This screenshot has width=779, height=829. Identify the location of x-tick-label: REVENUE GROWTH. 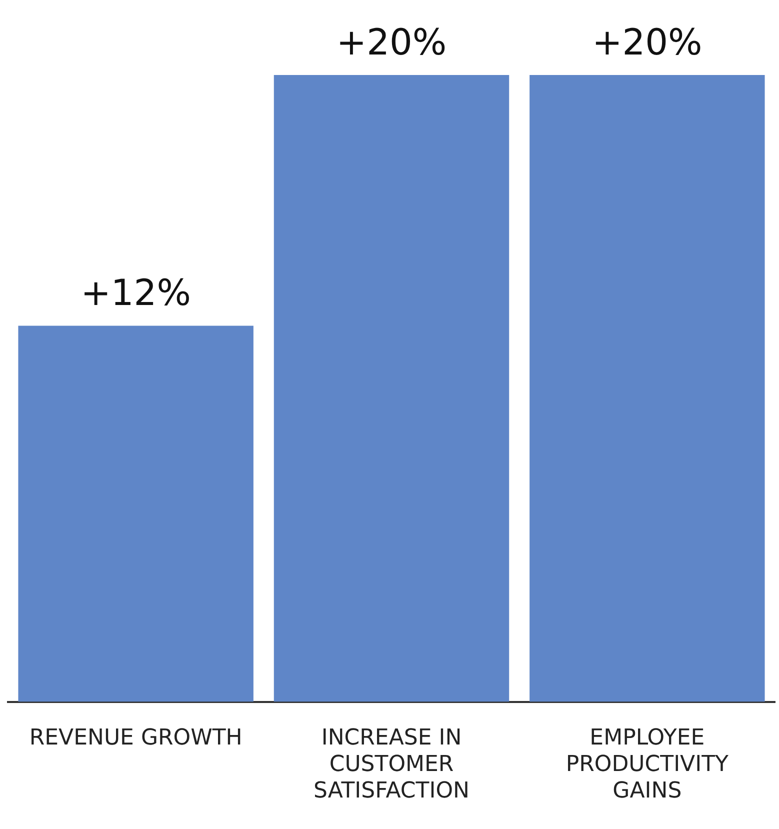
(135, 738).